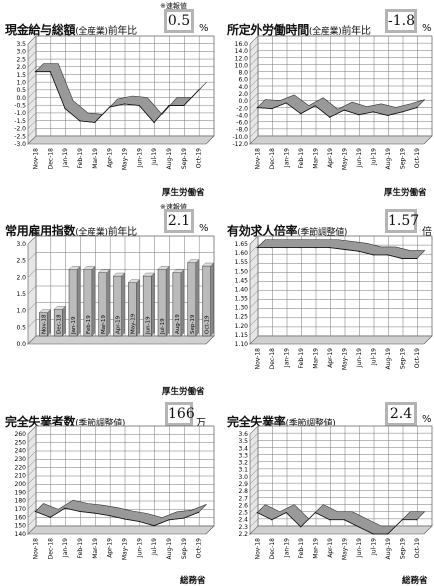 This screenshot has height=586, width=434. Describe the element at coordinates (243, 455) in the screenshot. I see `y-tick-label: 3.3` at that location.